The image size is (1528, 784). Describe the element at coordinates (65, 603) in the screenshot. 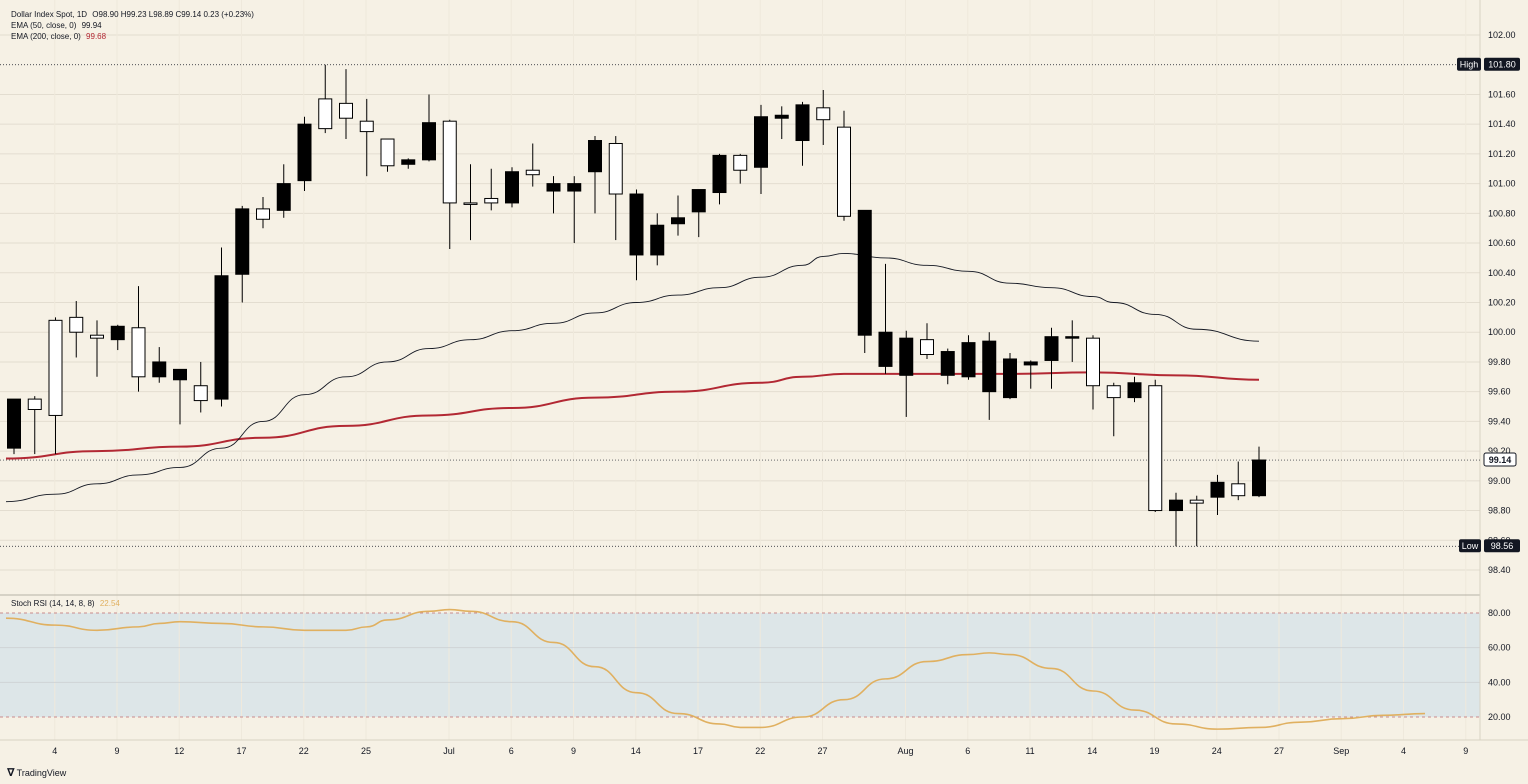

I see `legend-stoch: Stoch RSI (14, 14, 8, 8) 22.54` at that location.